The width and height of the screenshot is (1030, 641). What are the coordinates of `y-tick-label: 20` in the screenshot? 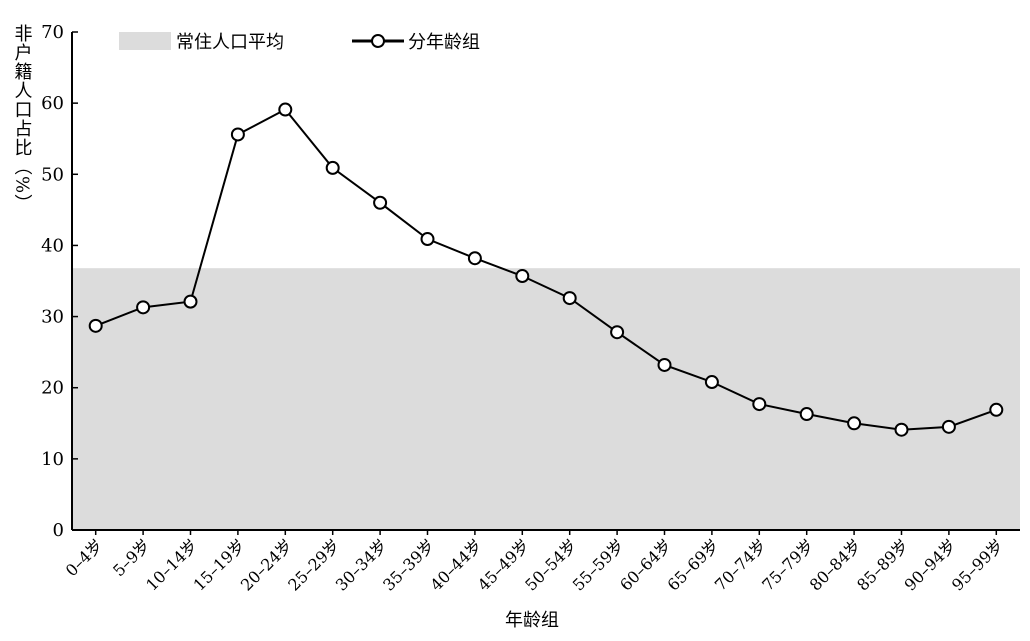 It's located at (52, 388).